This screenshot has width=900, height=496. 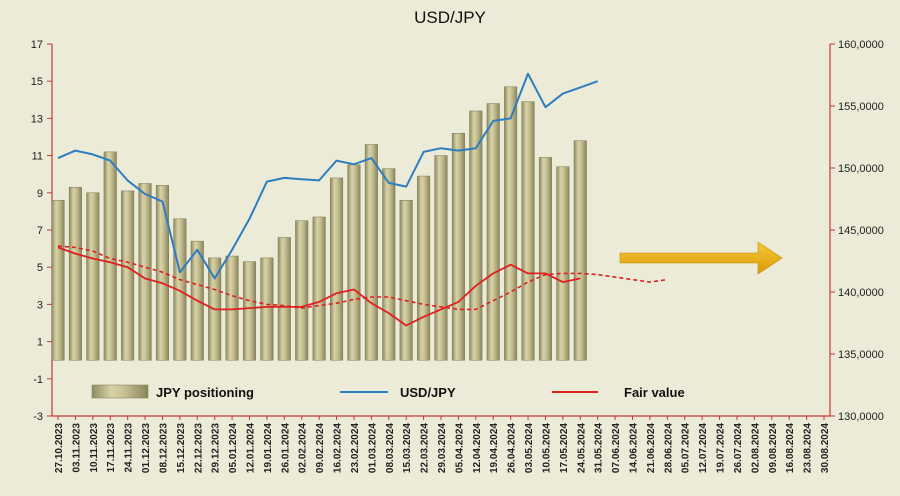 What do you see at coordinates (450, 17) in the screenshot?
I see `chart-title: USD/JPY` at bounding box center [450, 17].